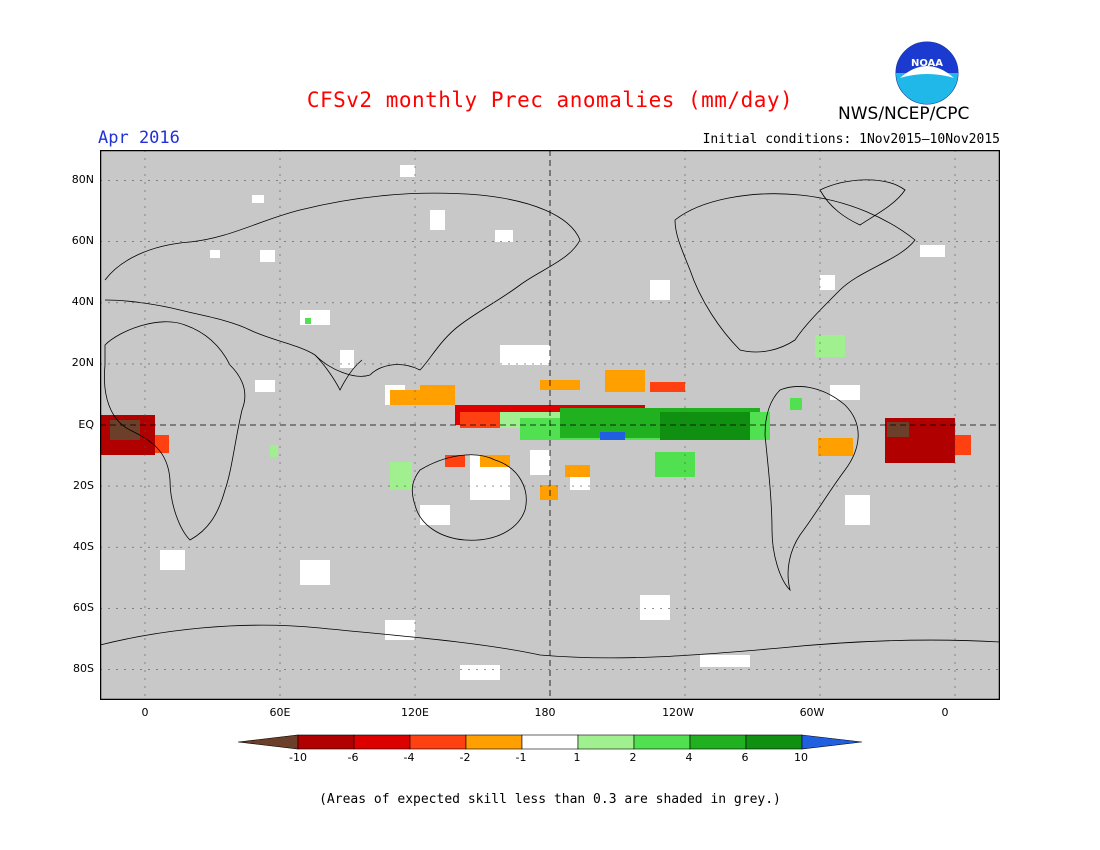 Image resolution: width=1100 pixels, height=850 pixels. What do you see at coordinates (812, 712) in the screenshot?
I see `lon-label-60w: 60W` at bounding box center [812, 712].